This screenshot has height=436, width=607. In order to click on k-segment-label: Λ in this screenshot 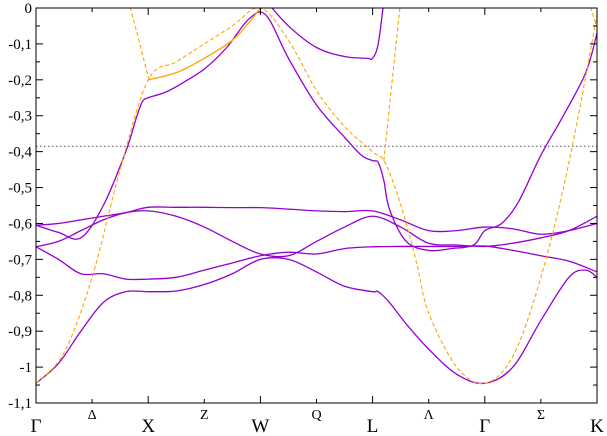, I will do `click(429, 415)`.